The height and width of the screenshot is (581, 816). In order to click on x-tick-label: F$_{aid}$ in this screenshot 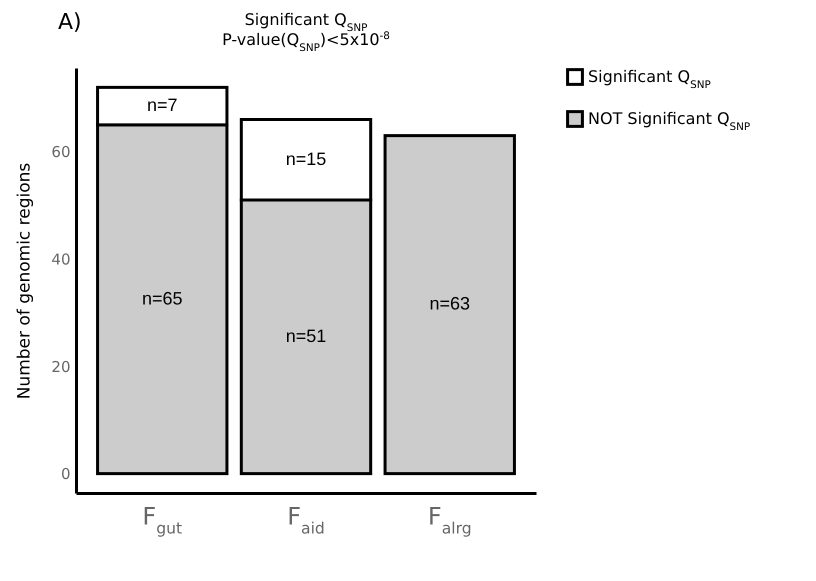, I will do `click(306, 520)`.